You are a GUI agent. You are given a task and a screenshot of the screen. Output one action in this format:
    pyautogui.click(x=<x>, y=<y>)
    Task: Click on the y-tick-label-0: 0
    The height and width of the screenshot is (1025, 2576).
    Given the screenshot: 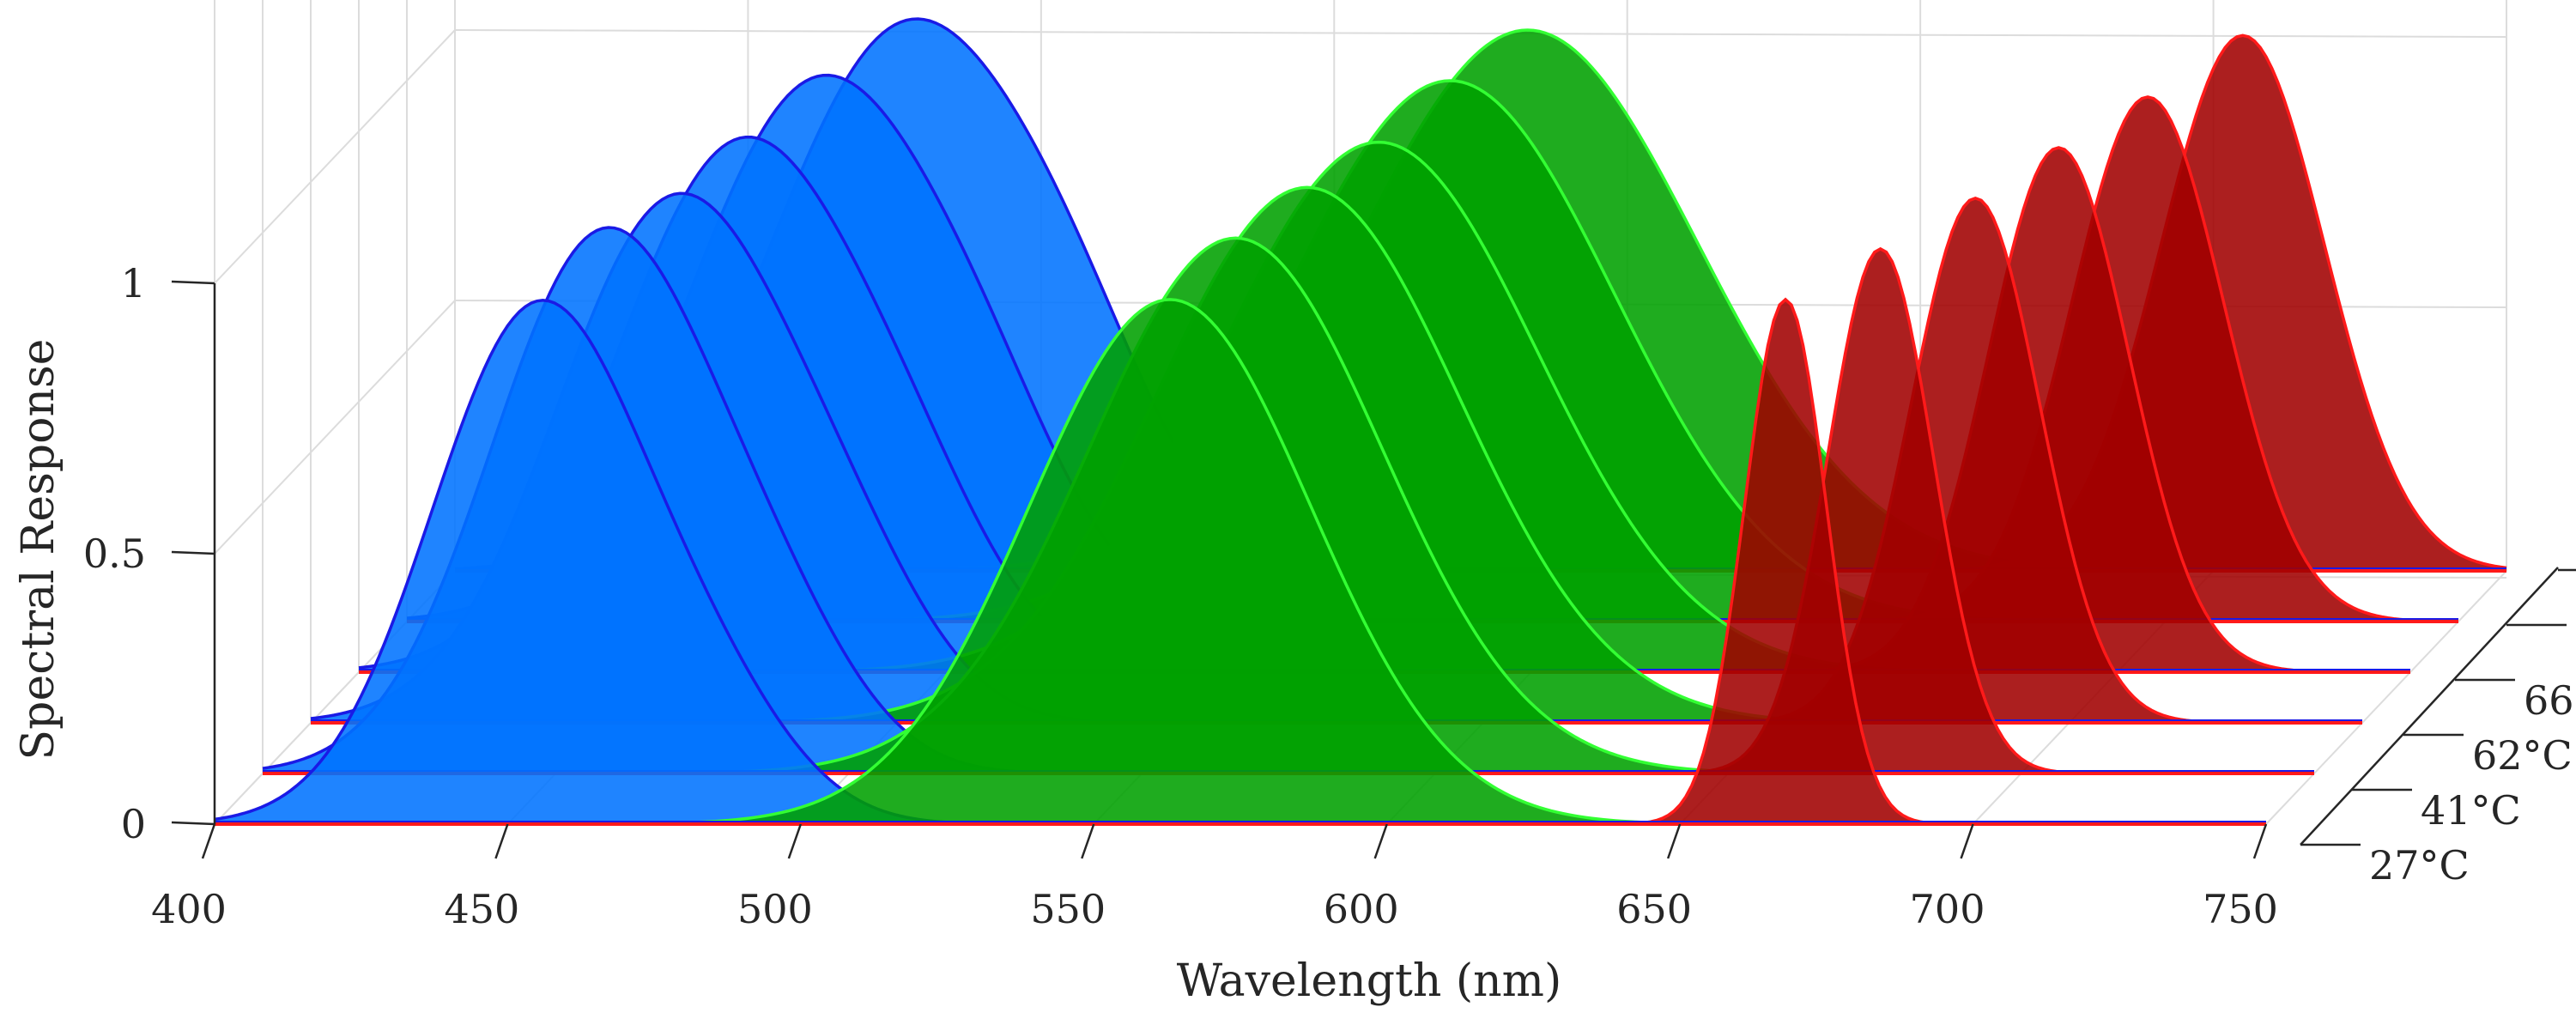 What is the action you would take?
    pyautogui.click(x=133, y=824)
    